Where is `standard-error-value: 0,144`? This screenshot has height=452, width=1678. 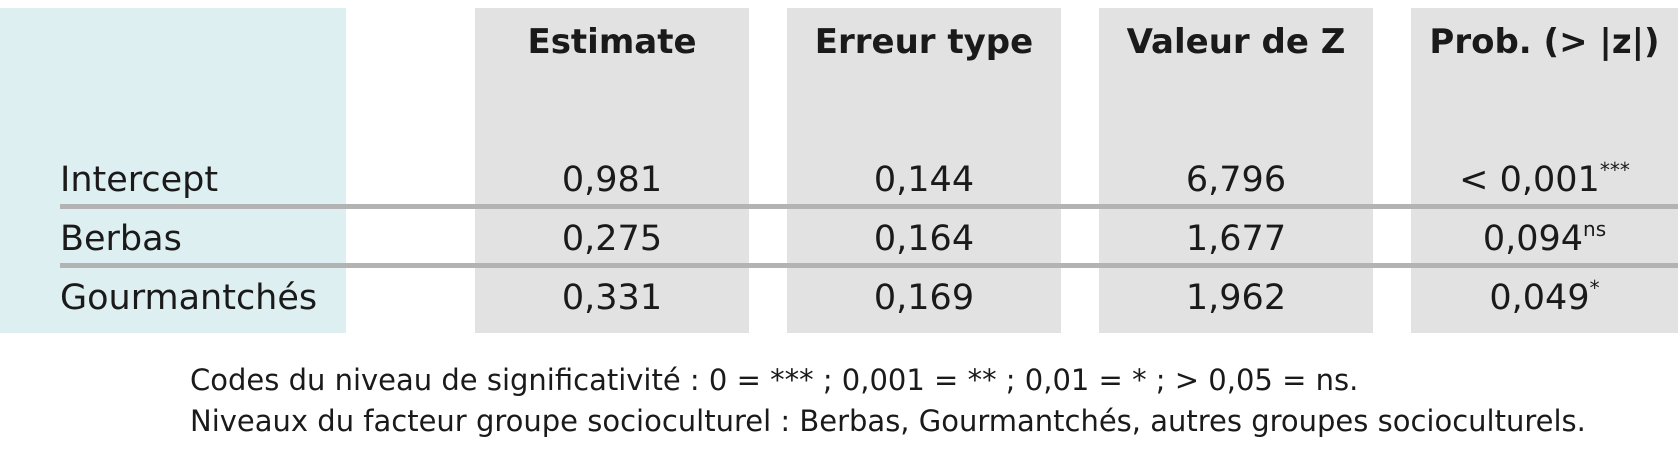 standard-error-value: 0,144 is located at coordinates (924, 180).